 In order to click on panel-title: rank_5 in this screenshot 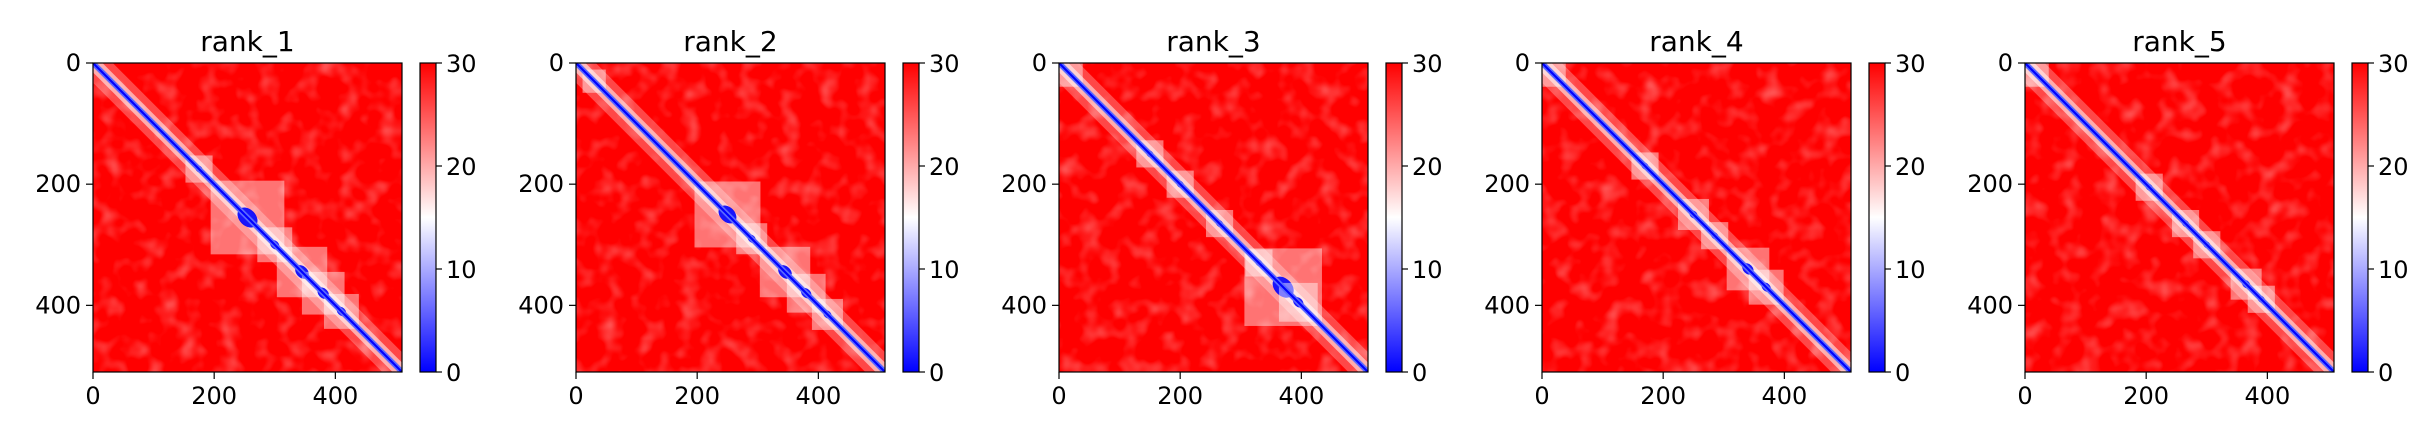, I will do `click(2179, 41)`.